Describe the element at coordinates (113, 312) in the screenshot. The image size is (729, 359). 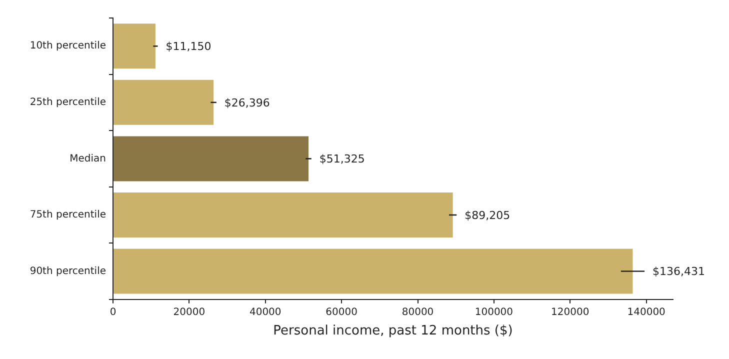
I see `x-tick-label: 0` at that location.